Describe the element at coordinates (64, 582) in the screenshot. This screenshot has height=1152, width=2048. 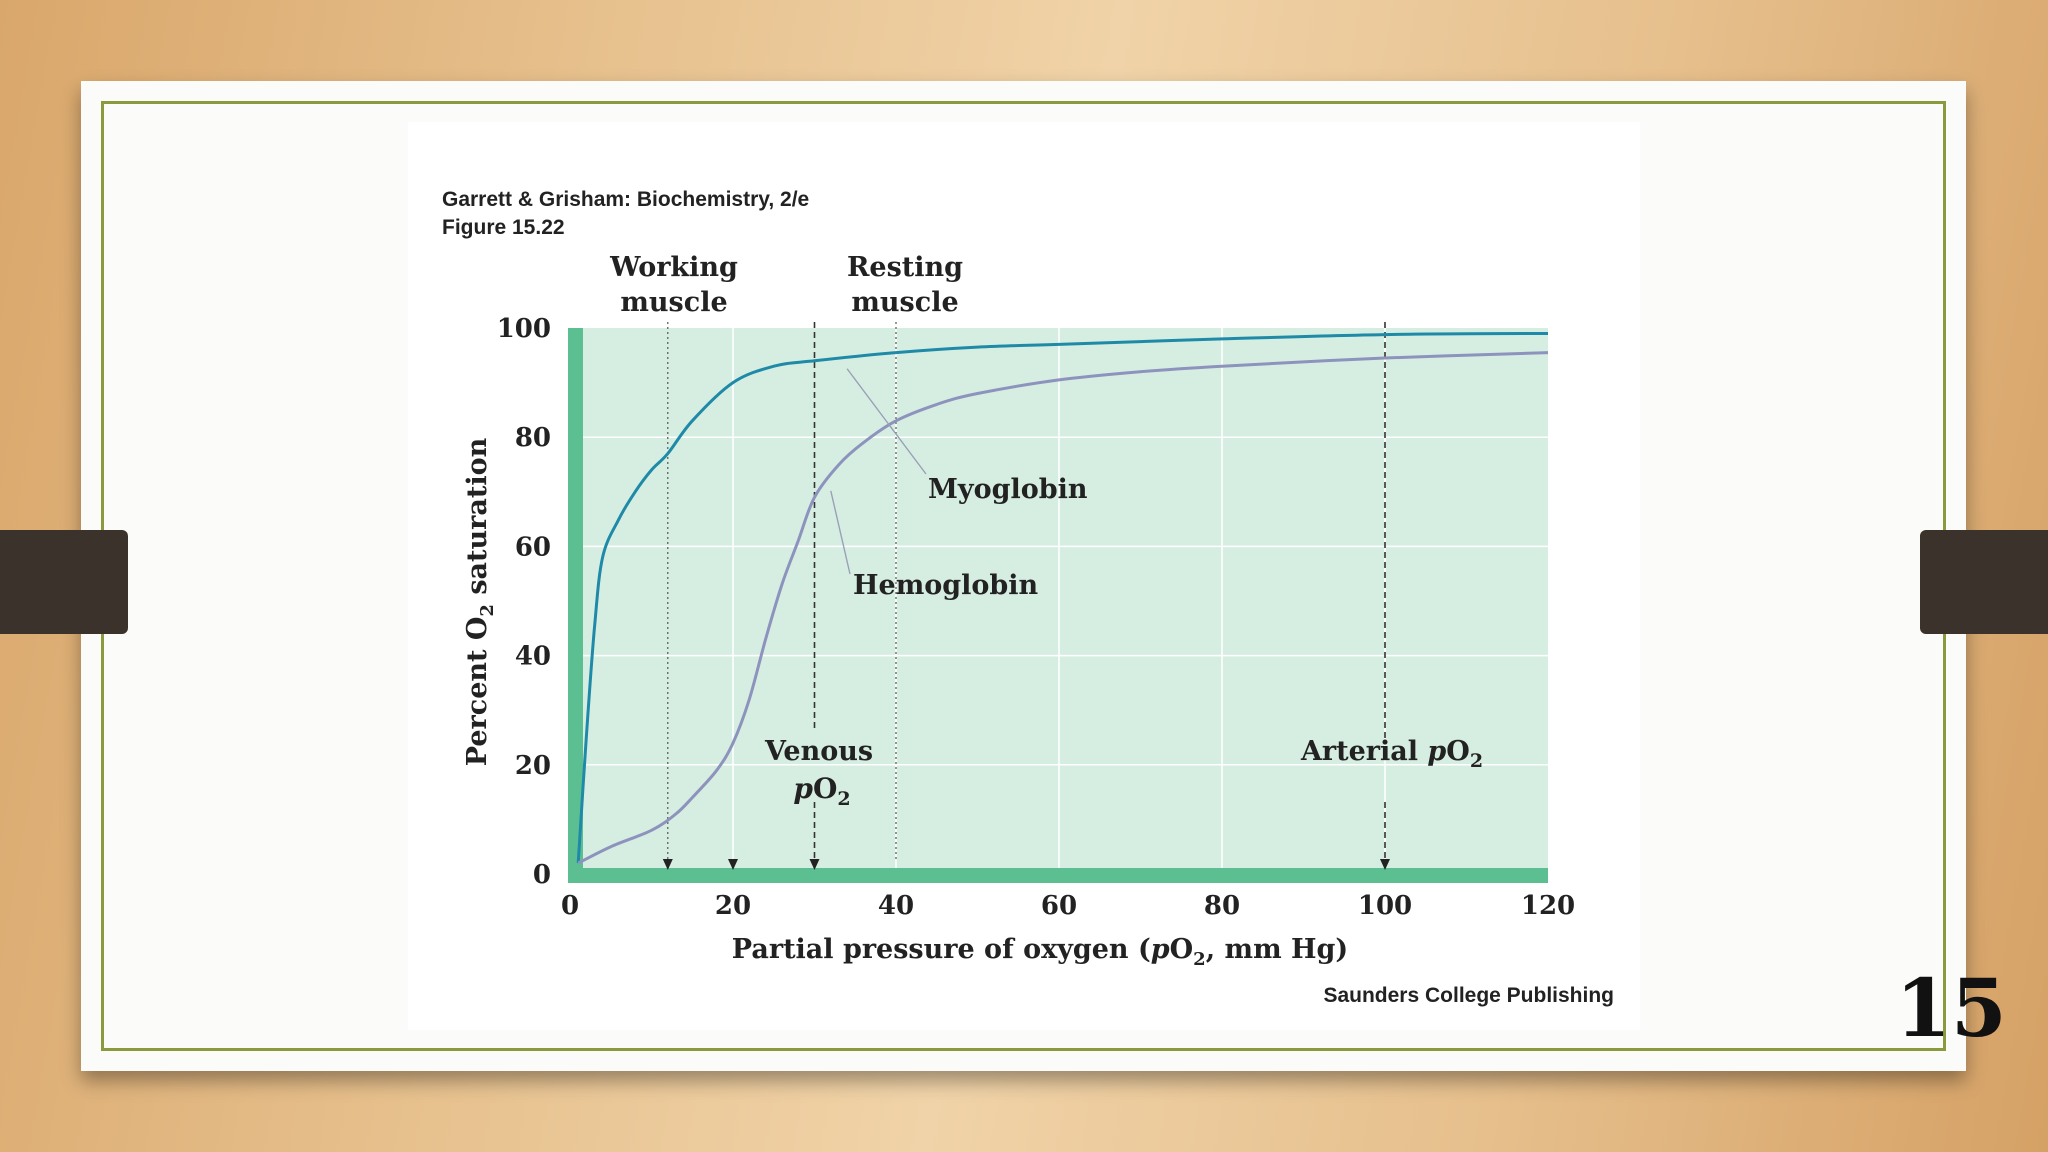
I see `left-binder-tab` at that location.